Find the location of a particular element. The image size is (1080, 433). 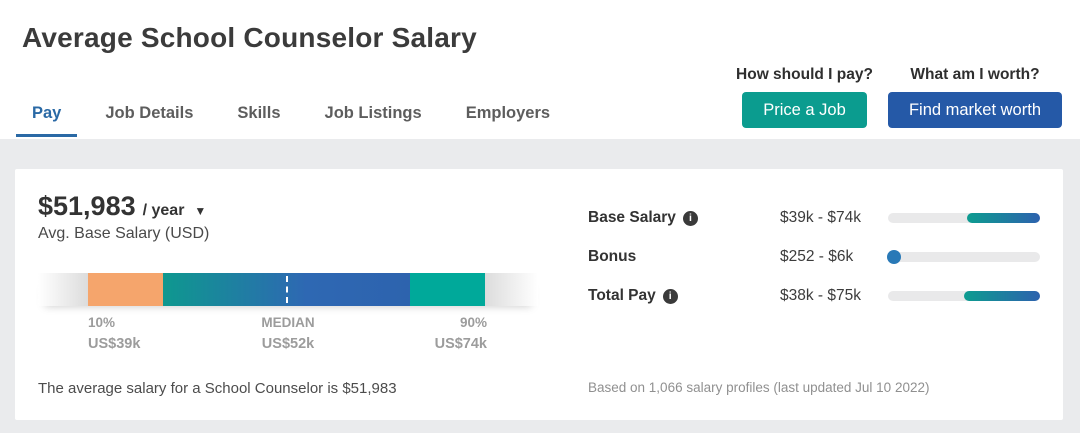

base-salary-row: Base Salary i $39k - $74k is located at coordinates (814, 218).